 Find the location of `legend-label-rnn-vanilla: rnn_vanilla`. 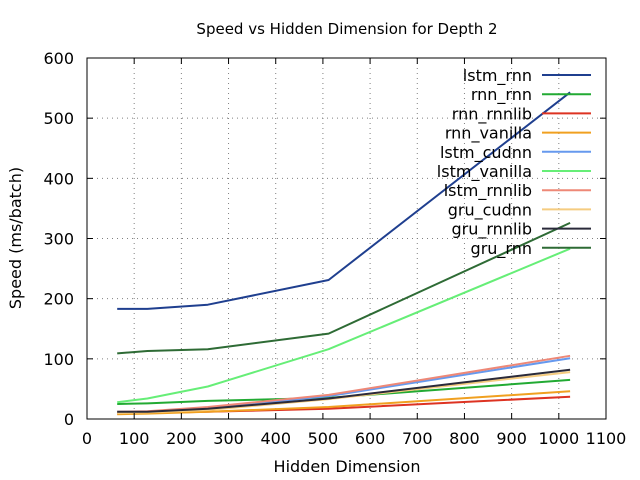

legend-label-rnn-vanilla: rnn_vanilla is located at coordinates (488, 134).